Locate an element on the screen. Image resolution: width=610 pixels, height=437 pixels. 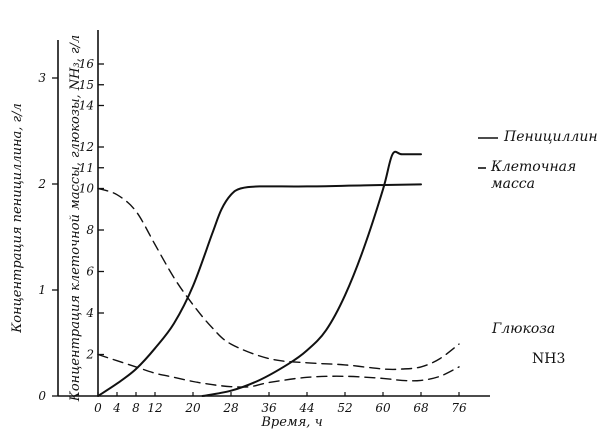
glucose-label: Глюкоза is located at coordinates (523, 329).